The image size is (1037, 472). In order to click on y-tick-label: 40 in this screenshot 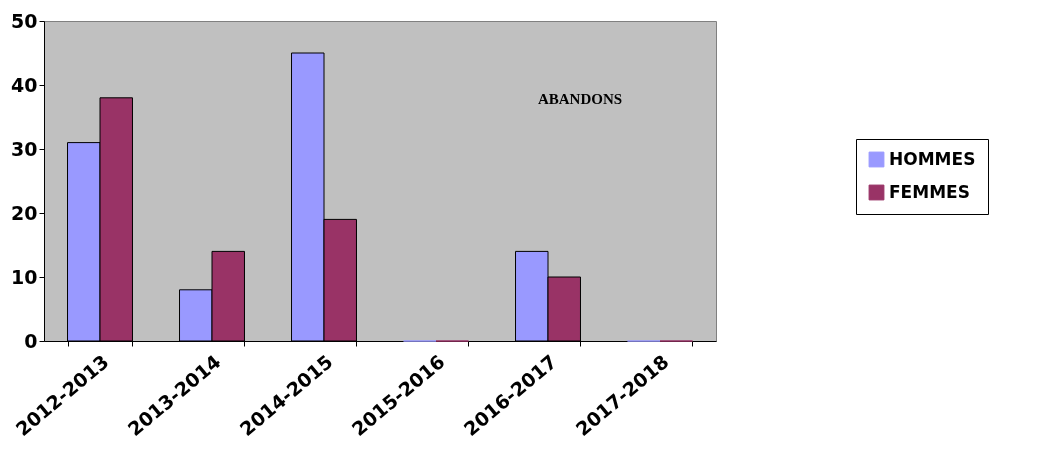, I will do `click(24, 84)`.